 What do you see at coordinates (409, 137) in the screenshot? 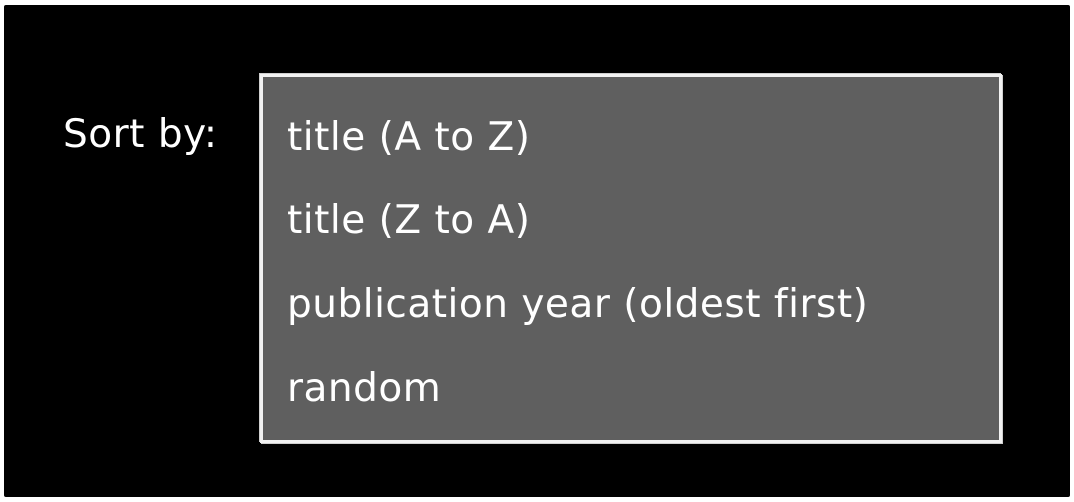
I see `sort-option-title-a-to-z: title (A to Z)` at bounding box center [409, 137].